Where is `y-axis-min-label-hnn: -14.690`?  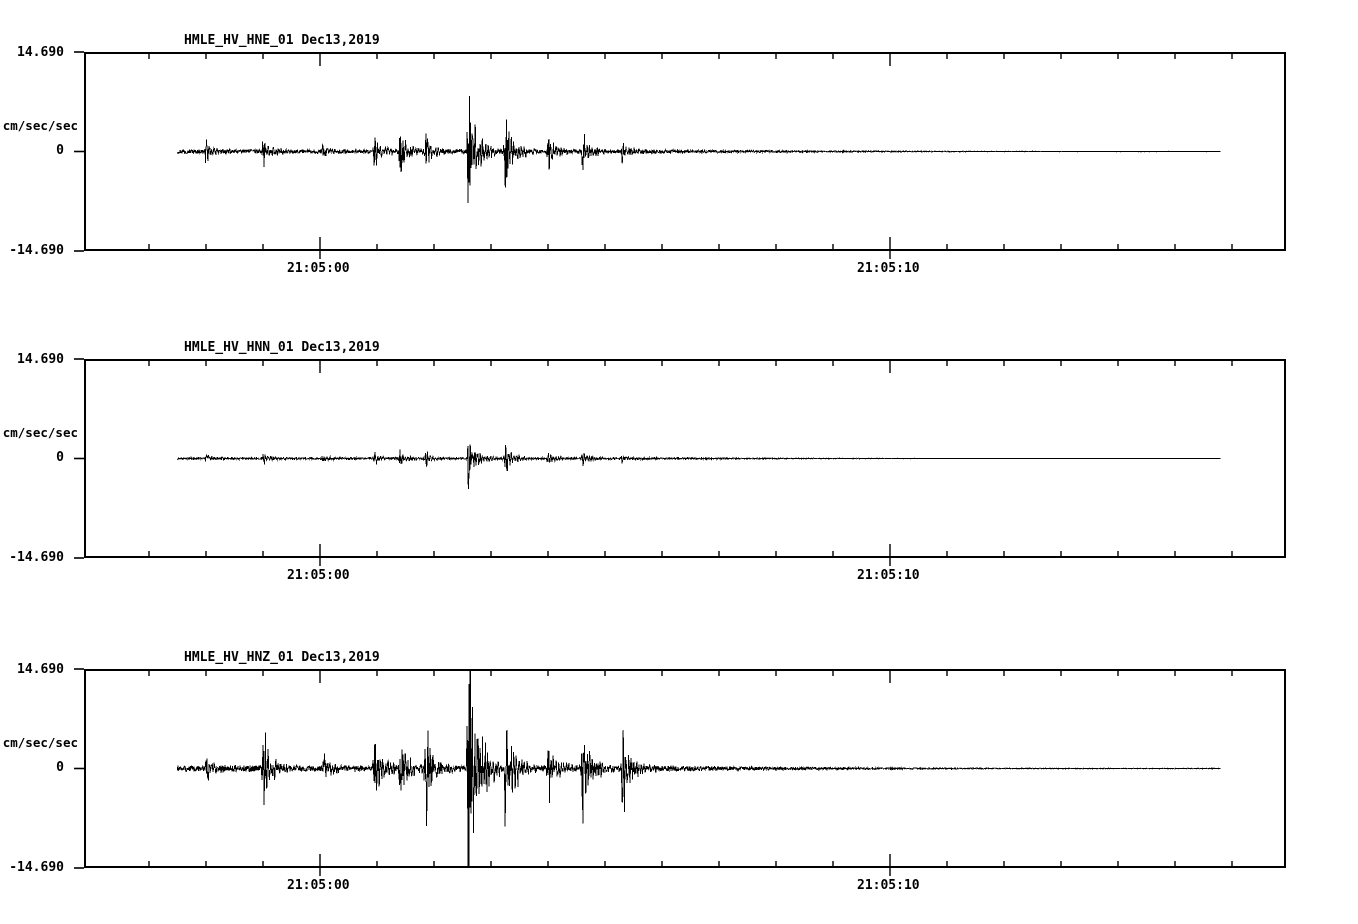
y-axis-min-label-hnn: -14.690 is located at coordinates (36, 557).